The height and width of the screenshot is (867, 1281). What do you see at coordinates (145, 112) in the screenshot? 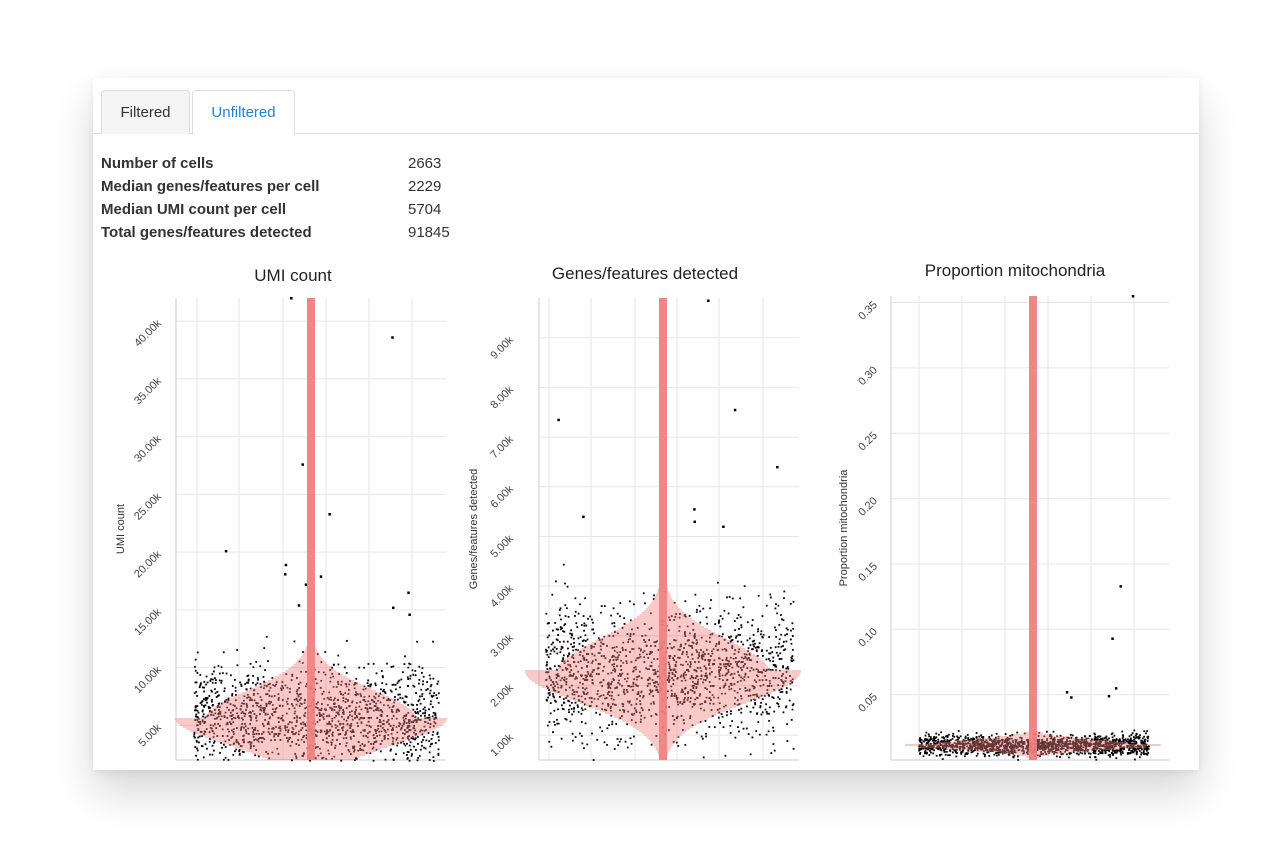
I see `tab-filtered: Filtered` at bounding box center [145, 112].